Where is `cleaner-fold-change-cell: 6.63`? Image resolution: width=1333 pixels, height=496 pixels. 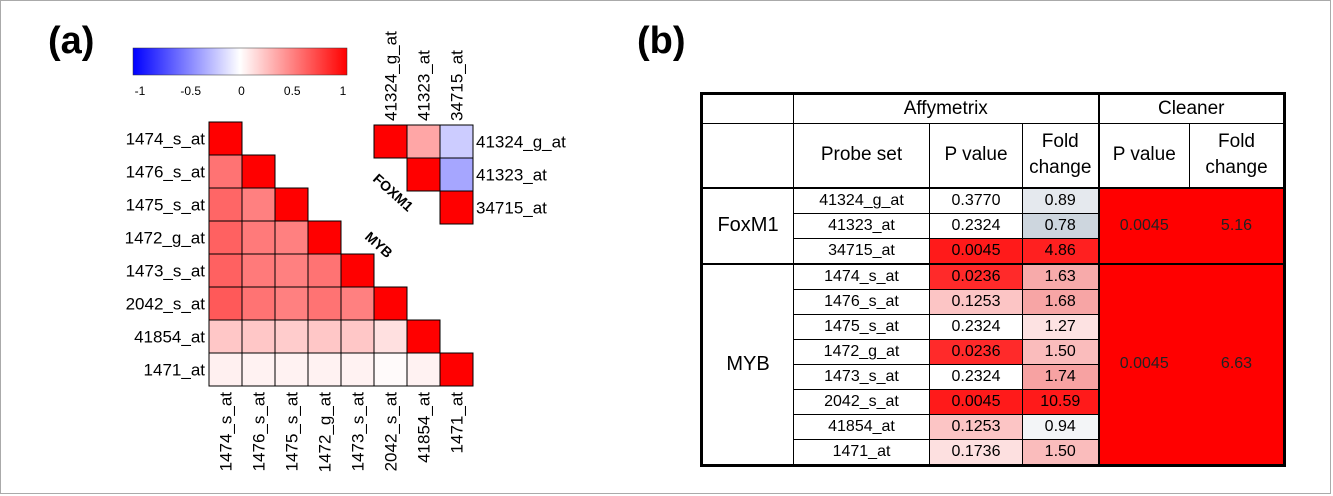 cleaner-fold-change-cell: 6.63 is located at coordinates (1237, 364).